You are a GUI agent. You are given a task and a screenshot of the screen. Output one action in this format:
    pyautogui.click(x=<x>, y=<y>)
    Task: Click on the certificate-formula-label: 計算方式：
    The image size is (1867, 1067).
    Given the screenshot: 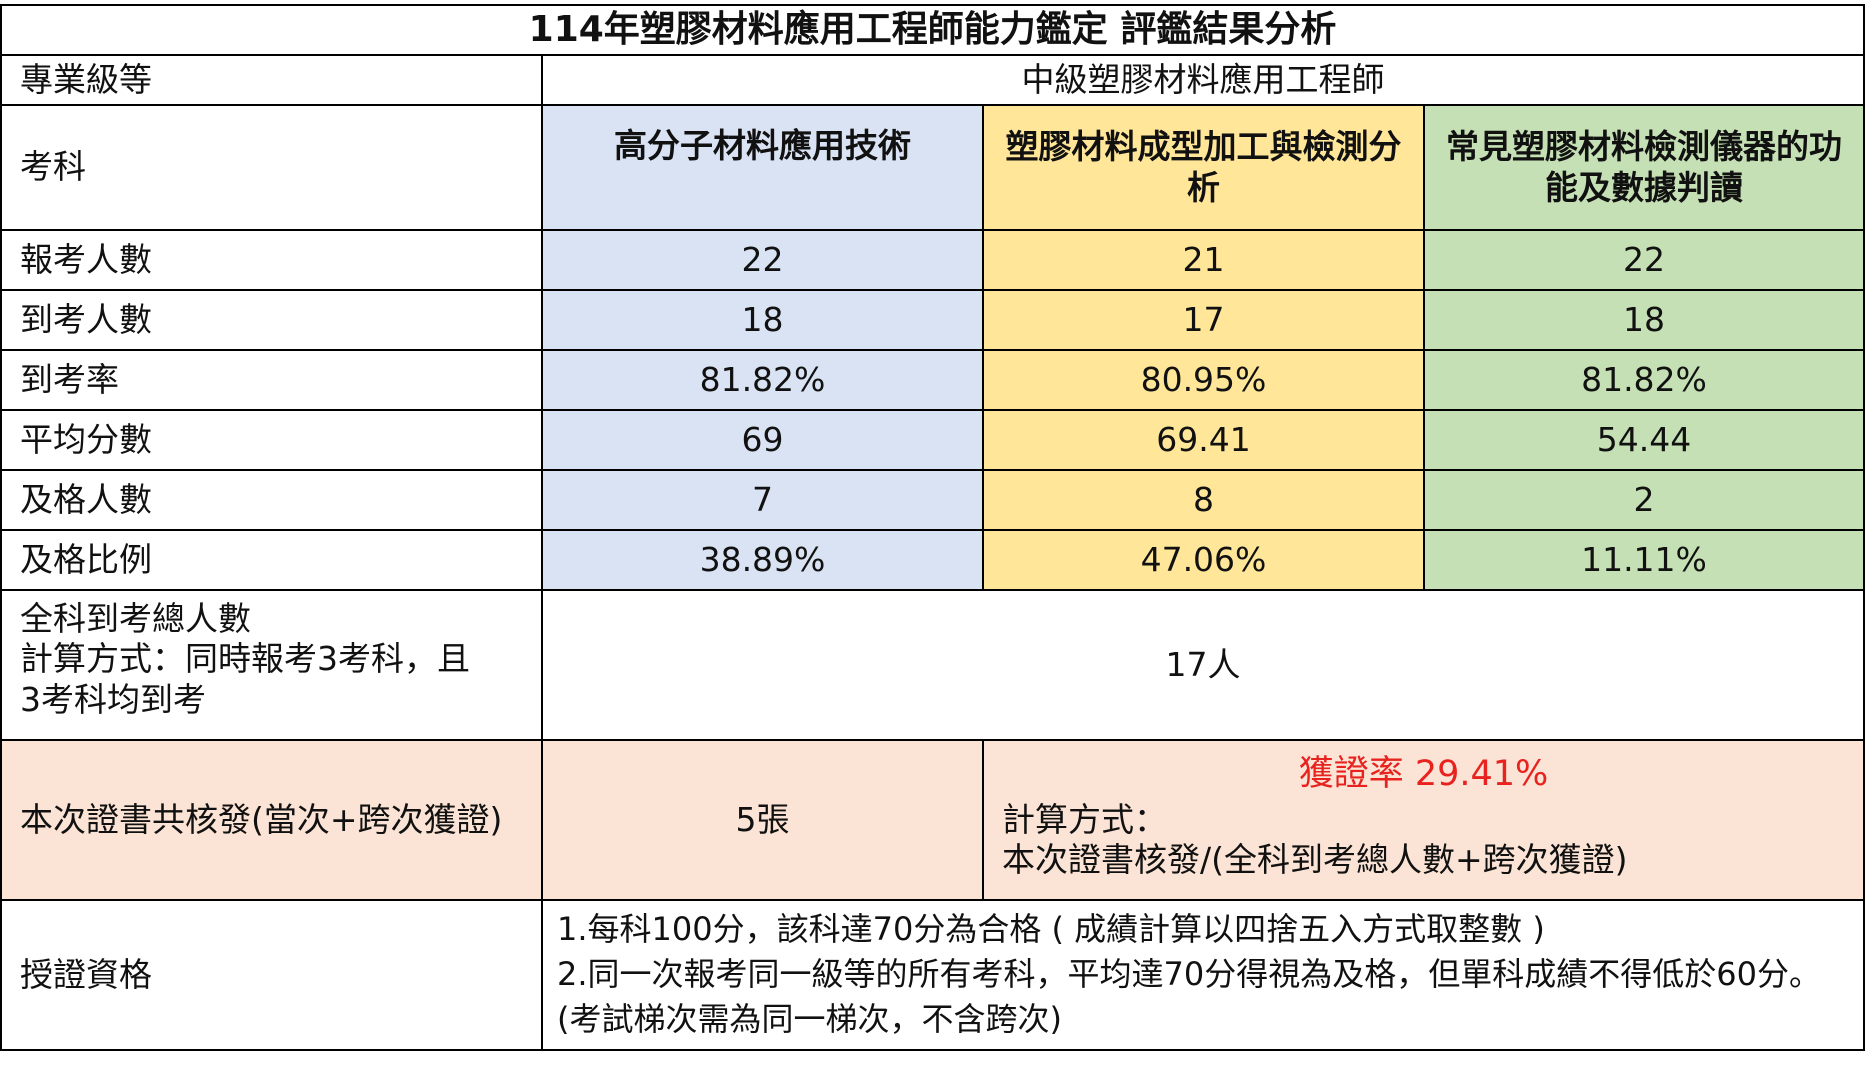 What is the action you would take?
    pyautogui.click(x=1084, y=819)
    